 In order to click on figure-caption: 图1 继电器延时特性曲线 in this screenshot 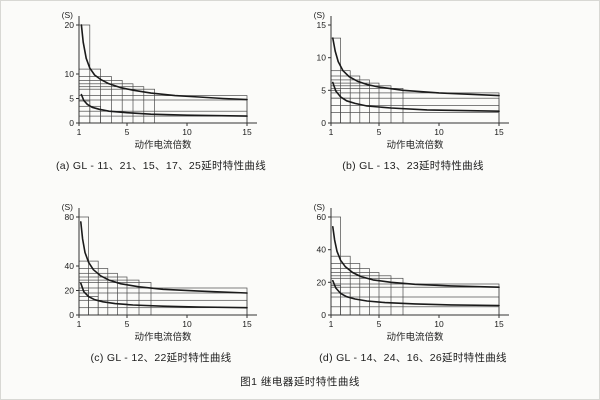, I will do `click(300, 382)`.